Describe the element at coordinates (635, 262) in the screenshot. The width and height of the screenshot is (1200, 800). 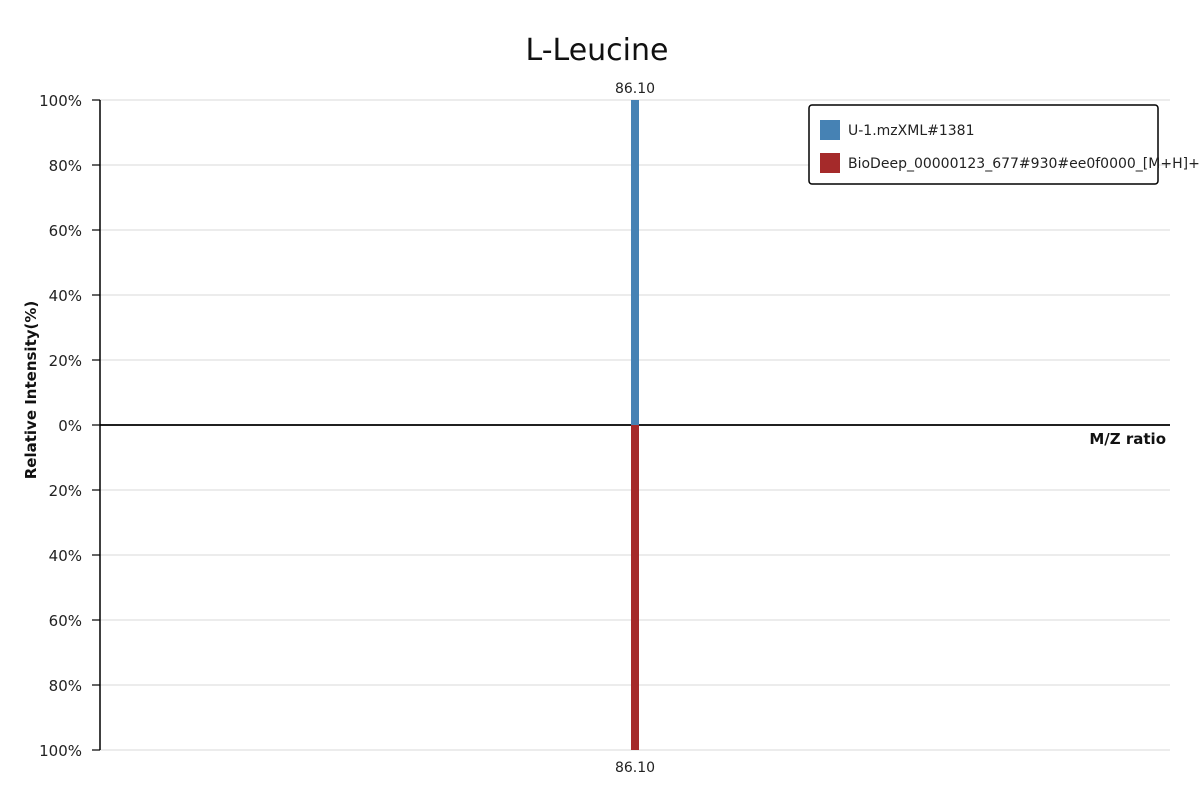
I see `sample-peak-bar` at that location.